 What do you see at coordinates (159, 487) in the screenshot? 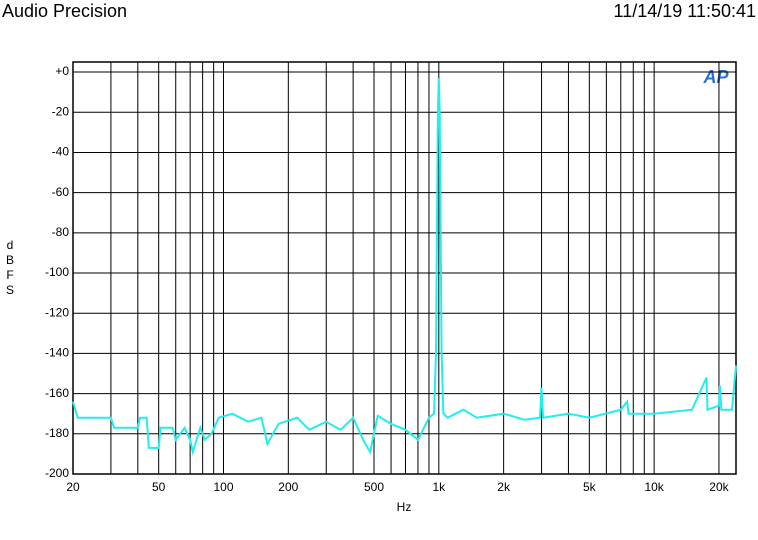
I see `x-tick-label: 50` at bounding box center [159, 487].